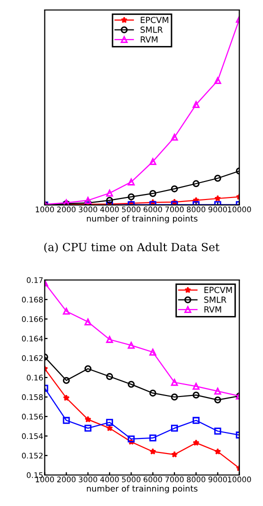 This screenshot has height=506, width=263. What do you see at coordinates (132, 247) in the screenshot?
I see `text: (a) CPU time on Adult Data Set` at bounding box center [132, 247].